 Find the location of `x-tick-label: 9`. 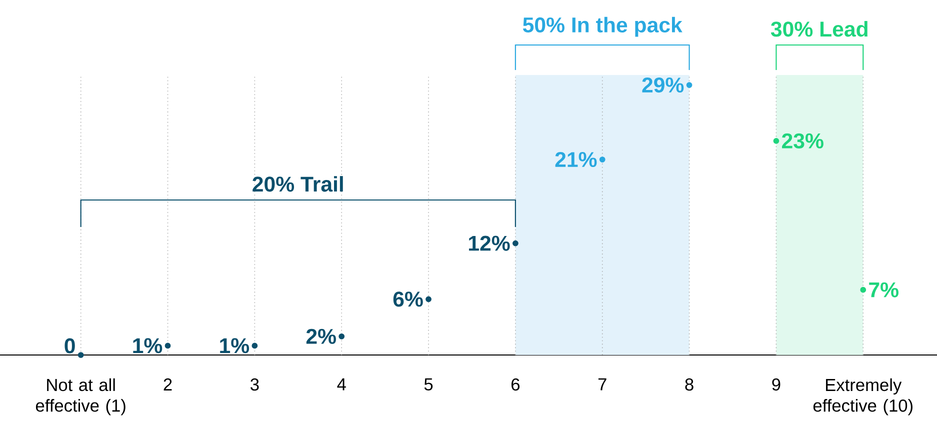

x-tick-label: 9 is located at coordinates (776, 384).